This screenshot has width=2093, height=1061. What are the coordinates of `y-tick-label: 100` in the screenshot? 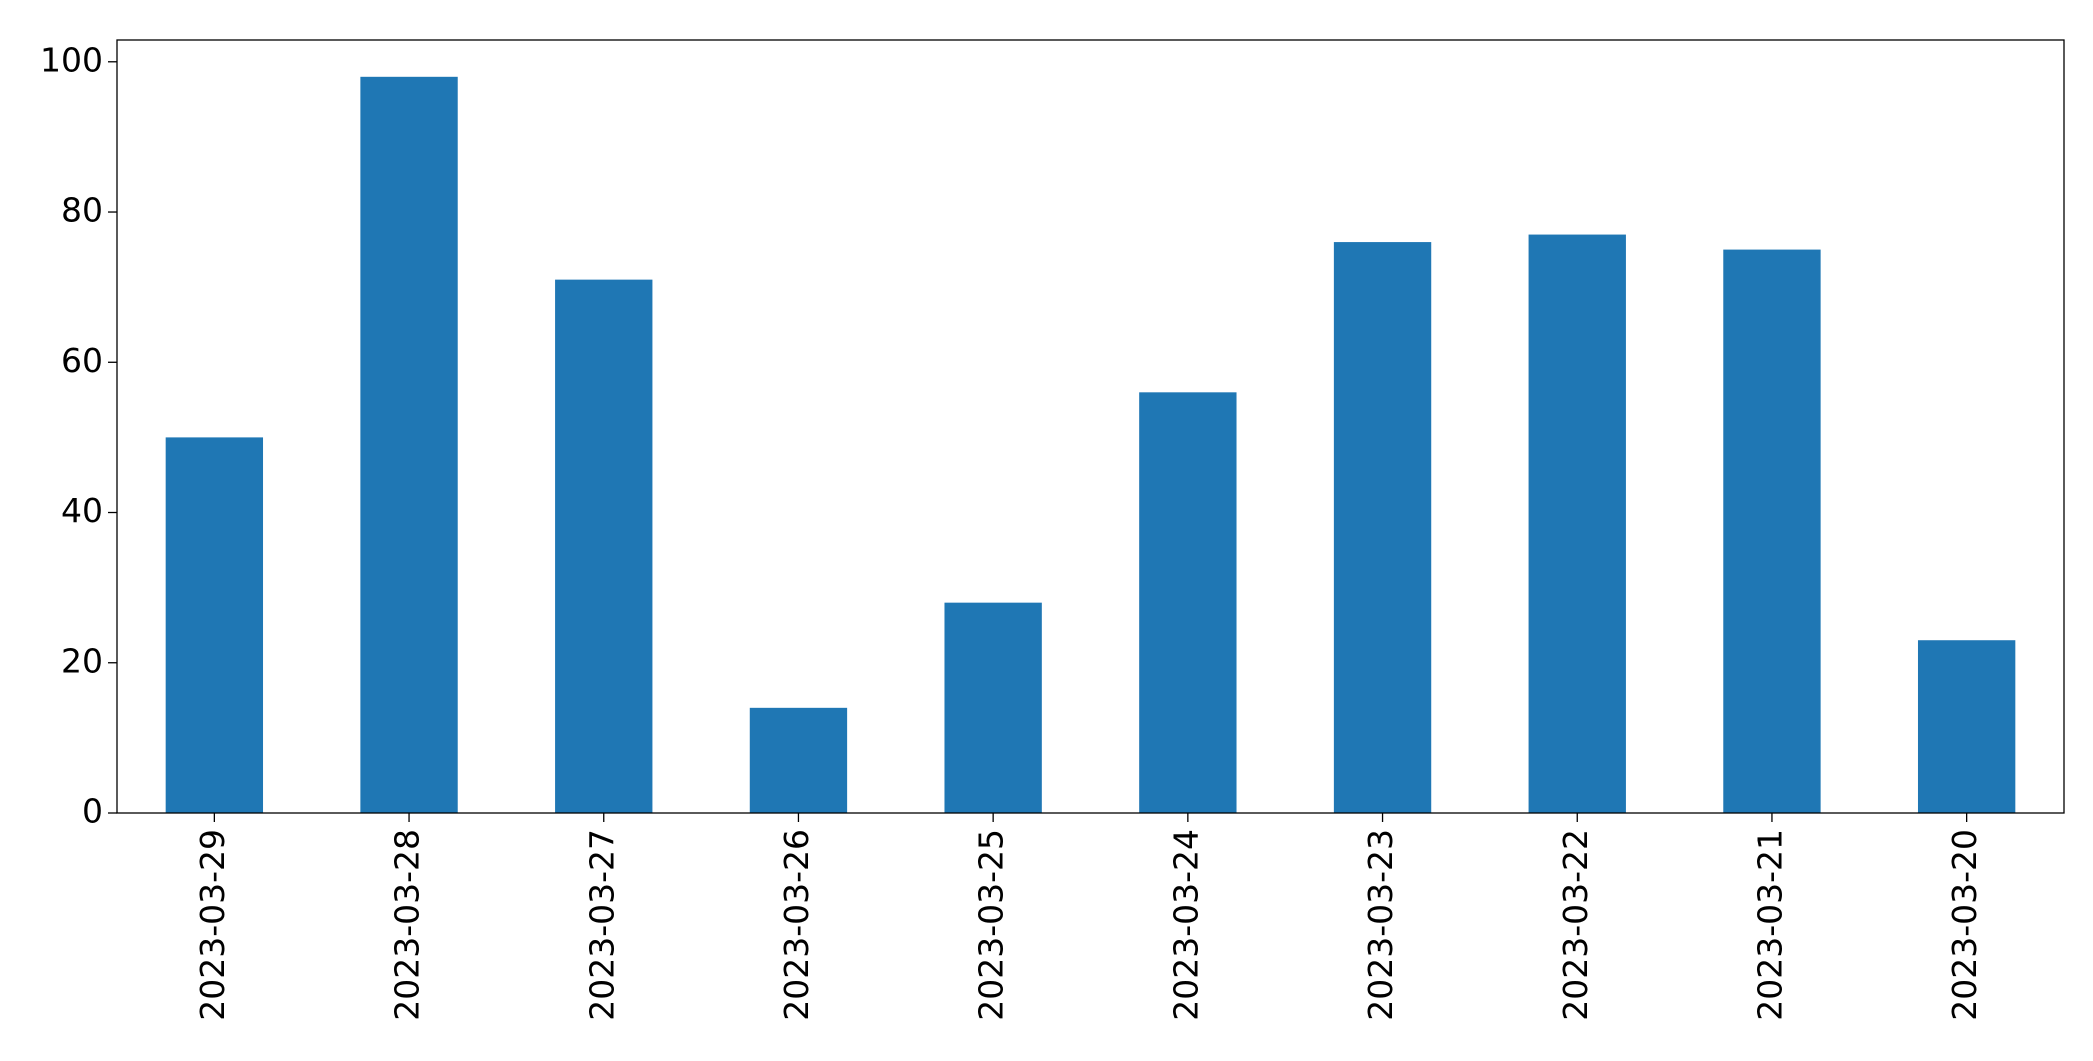 It's located at (71, 59).